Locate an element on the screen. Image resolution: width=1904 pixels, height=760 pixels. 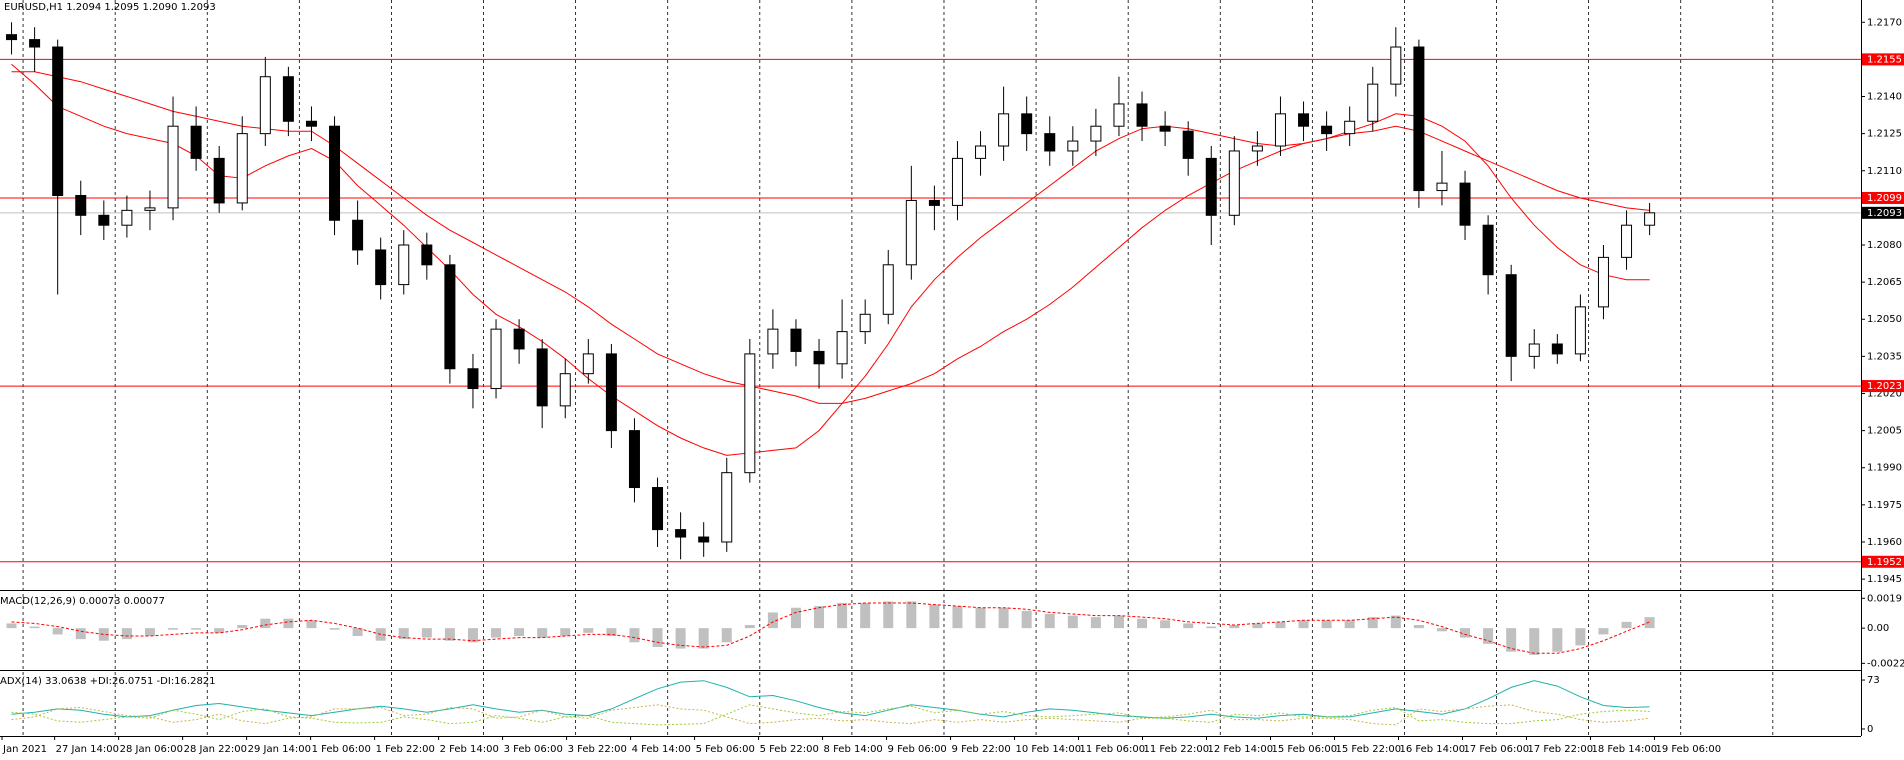
y-tick-label: 1.1990 is located at coordinates (1884, 468).